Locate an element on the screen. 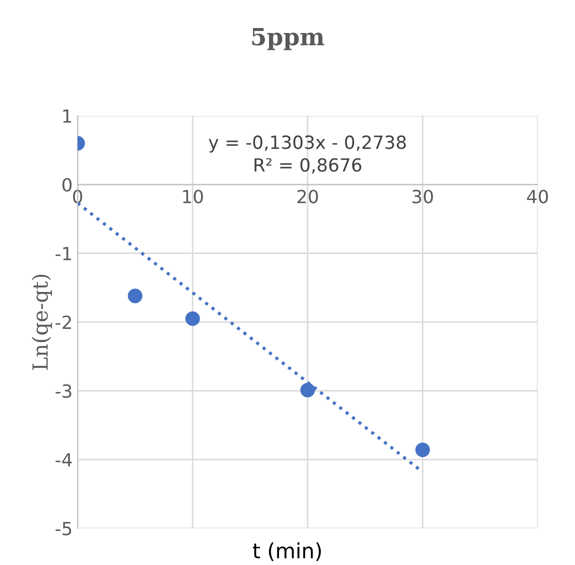 The width and height of the screenshot is (575, 565). x-axis-title: t (min) is located at coordinates (286, 551).